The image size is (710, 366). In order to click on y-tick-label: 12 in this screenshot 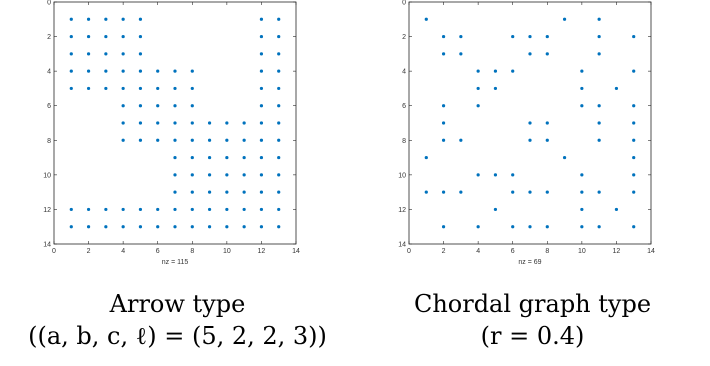, I will do `click(402, 210)`.